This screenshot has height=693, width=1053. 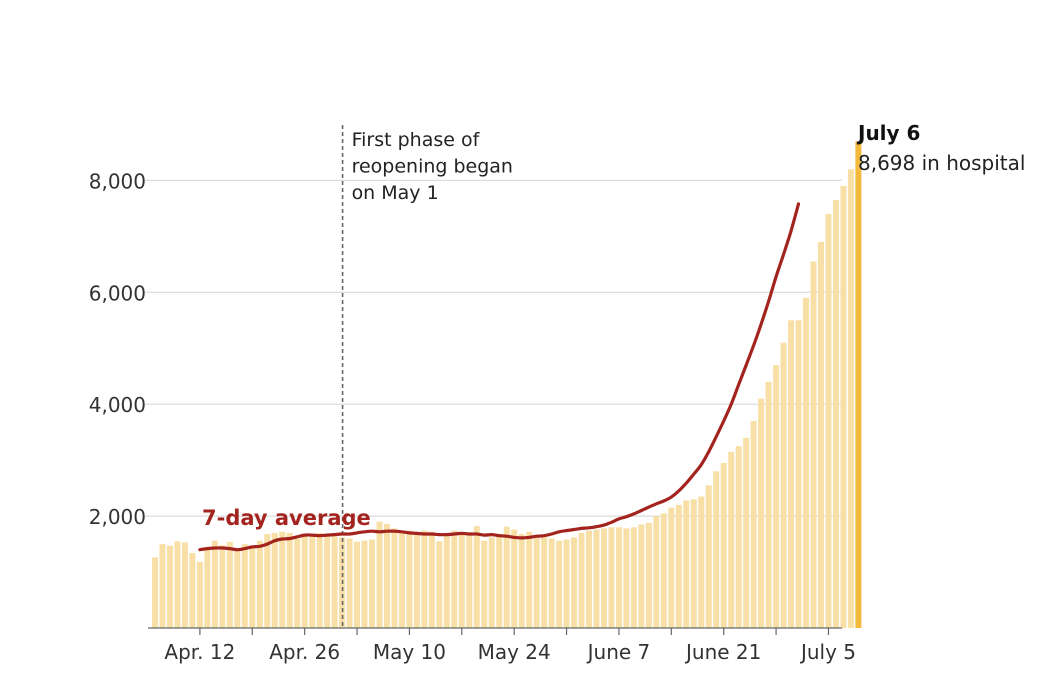 What do you see at coordinates (117, 293) in the screenshot?
I see `y-tick-label: 6,000` at bounding box center [117, 293].